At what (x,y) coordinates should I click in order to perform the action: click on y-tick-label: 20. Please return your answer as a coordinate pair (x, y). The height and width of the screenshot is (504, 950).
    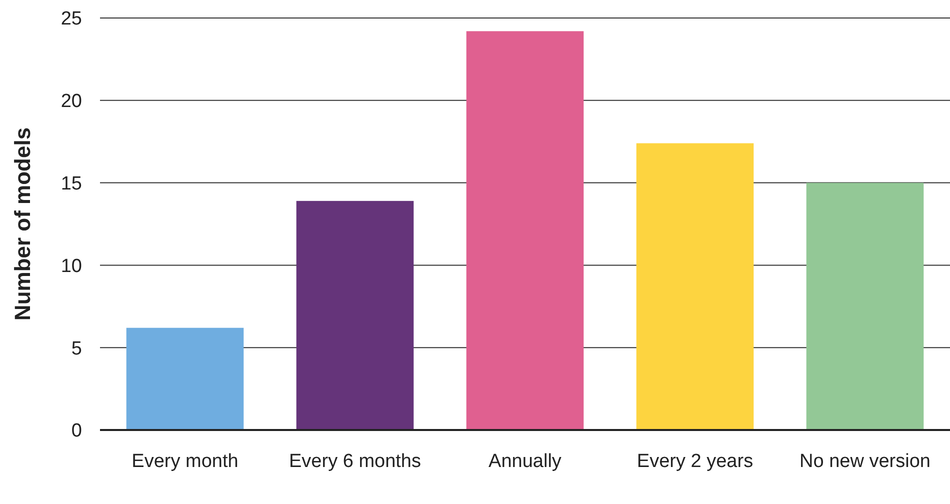
    Looking at the image, I should click on (71, 101).